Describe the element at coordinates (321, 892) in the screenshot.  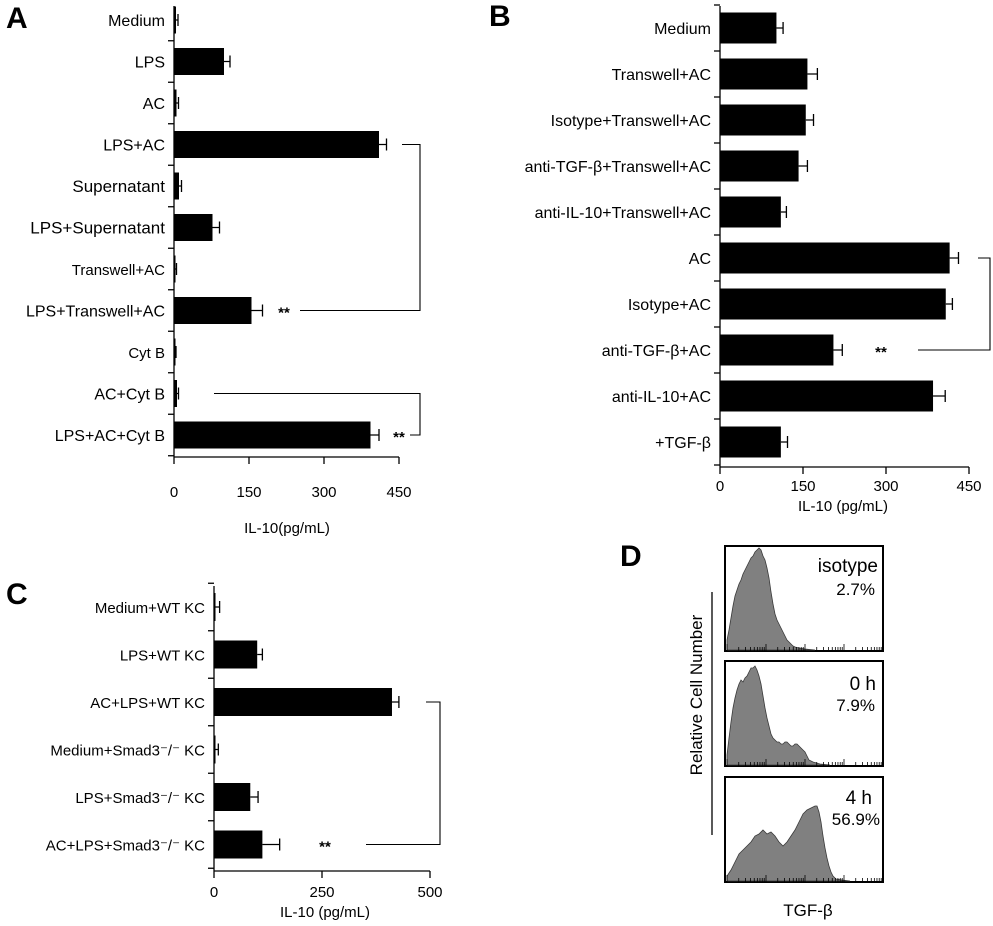
I see `x-tick-label: 250` at that location.